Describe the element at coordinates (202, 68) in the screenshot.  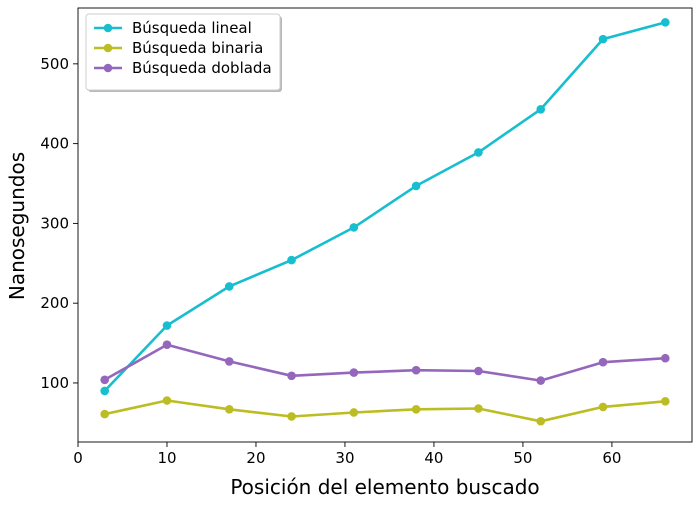
I see `legend-label: Búsqueda doblada` at that location.